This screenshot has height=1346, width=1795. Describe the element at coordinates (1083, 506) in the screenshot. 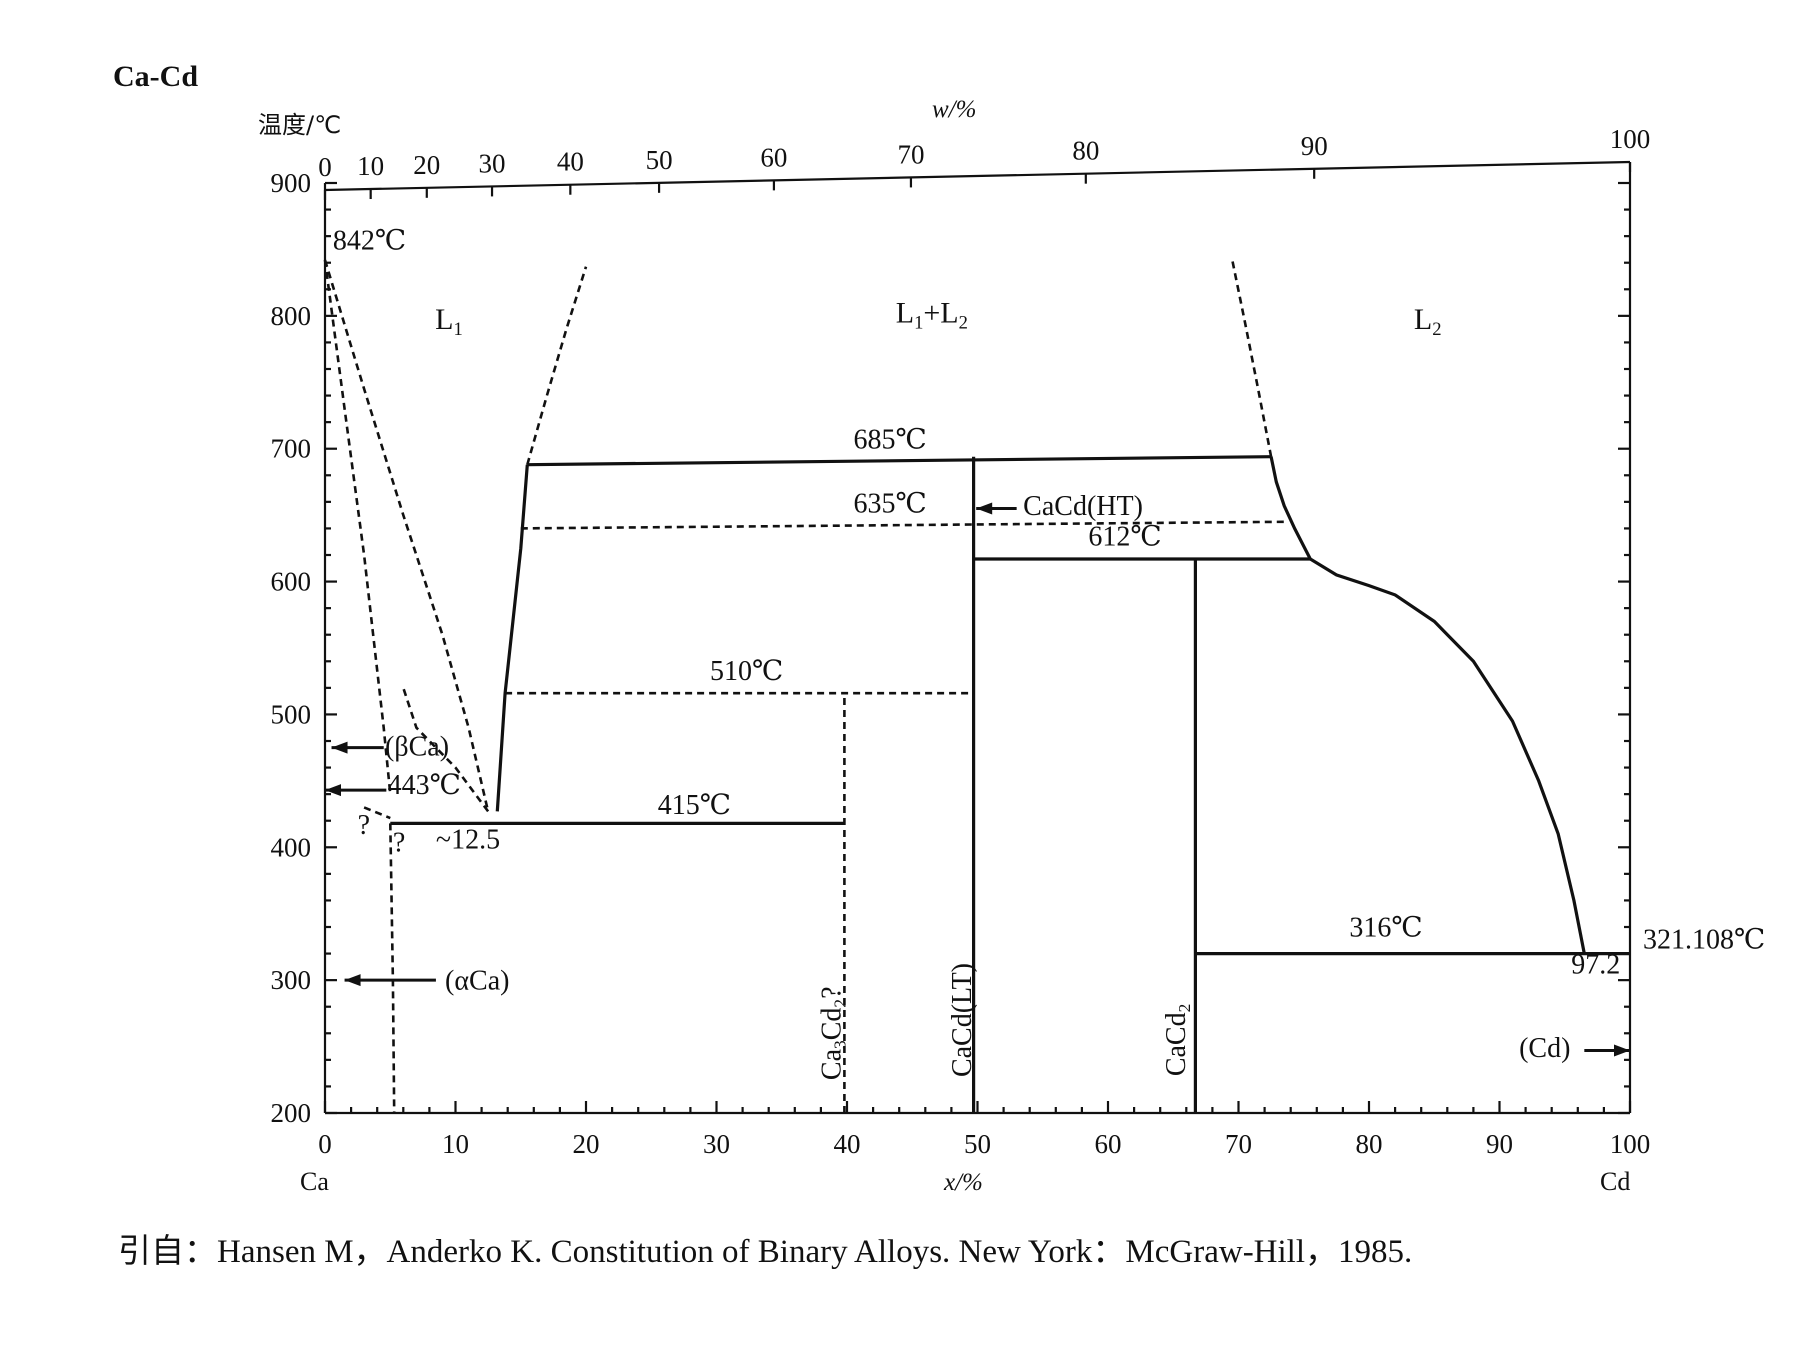

I see `annotation-label: CaCd(HT)` at that location.